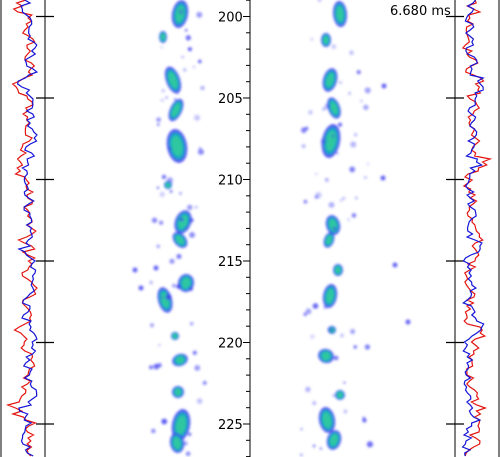 Image resolution: width=500 pixels, height=457 pixels. Describe the element at coordinates (230, 344) in the screenshot. I see `axis-tick-label: 220` at that location.